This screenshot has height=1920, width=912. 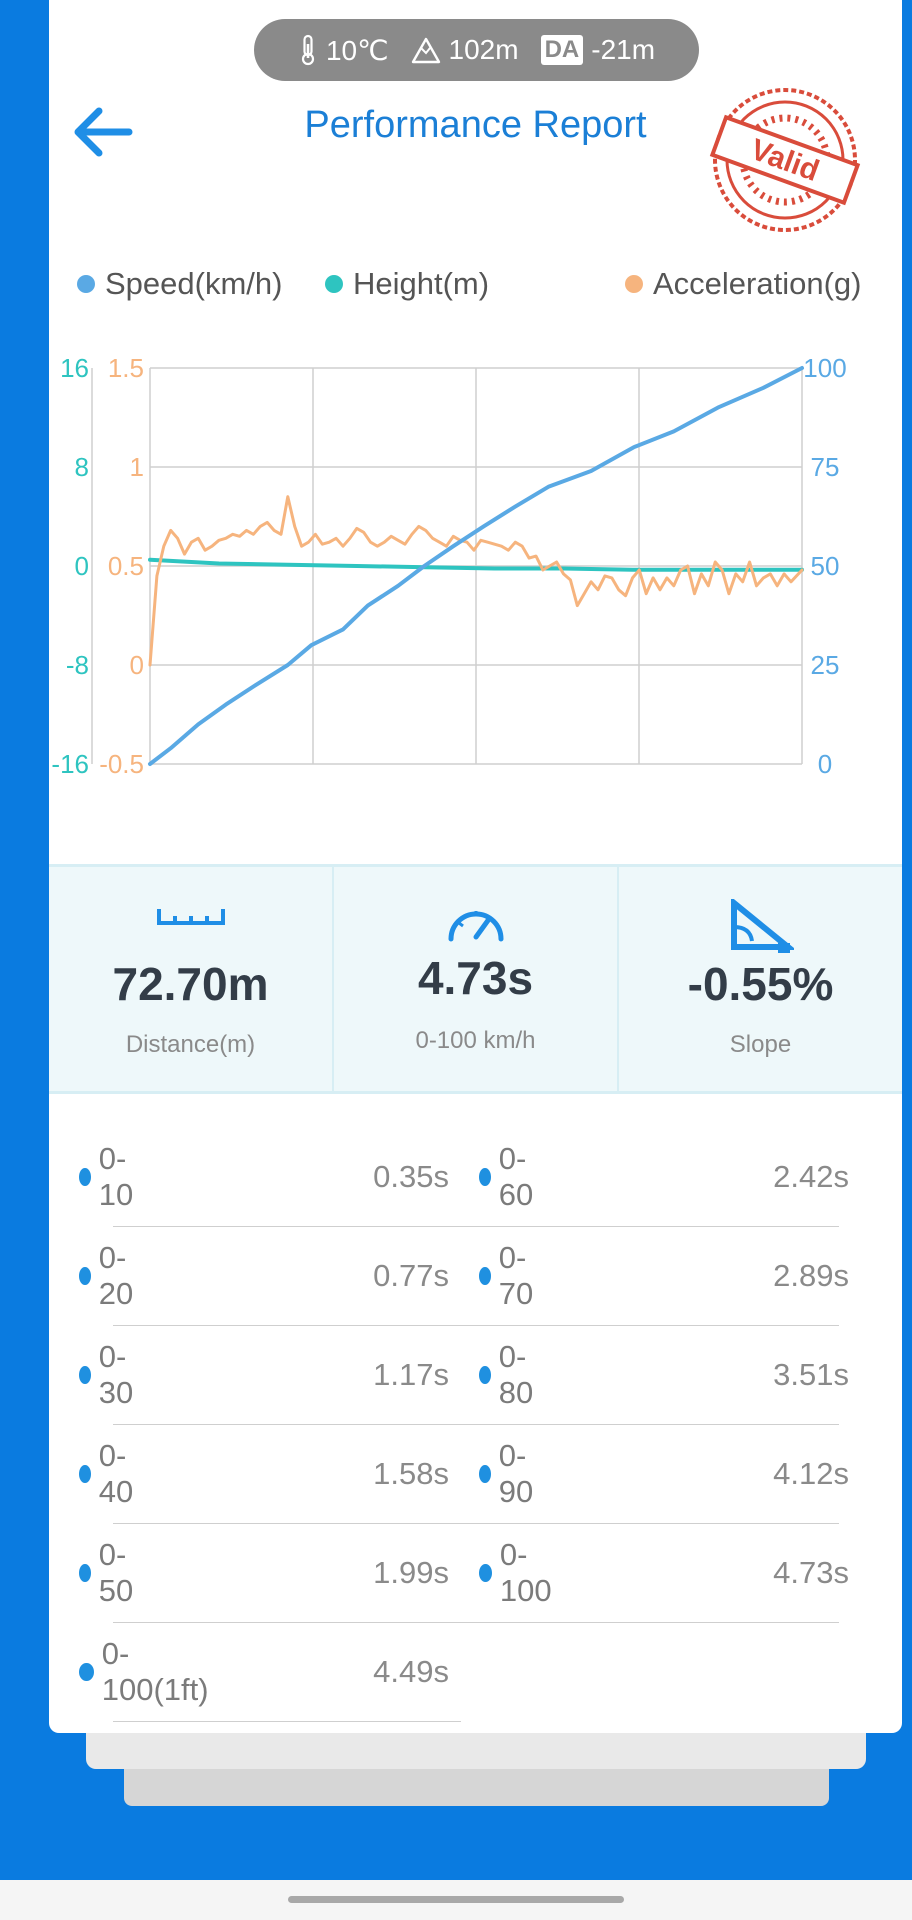 I want to click on acceleration-tick-label: -0.5, so click(x=121, y=764).